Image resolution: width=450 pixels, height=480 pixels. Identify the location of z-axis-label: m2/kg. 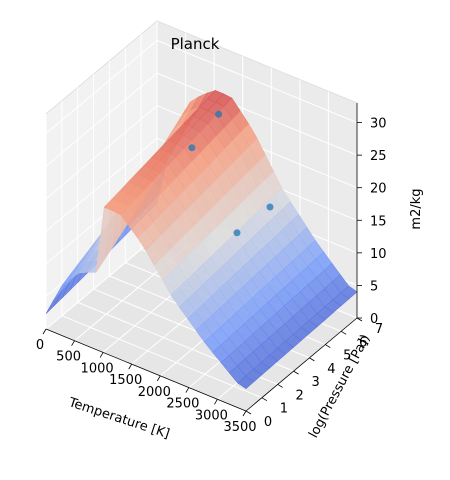
(416, 208).